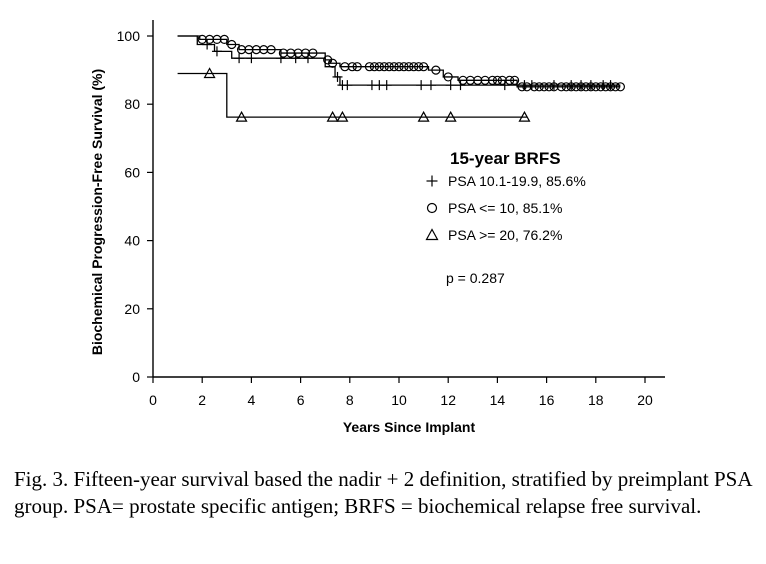 Image resolution: width=766 pixels, height=564 pixels. Describe the element at coordinates (132, 104) in the screenshot. I see `y-tick-label: 80` at that location.